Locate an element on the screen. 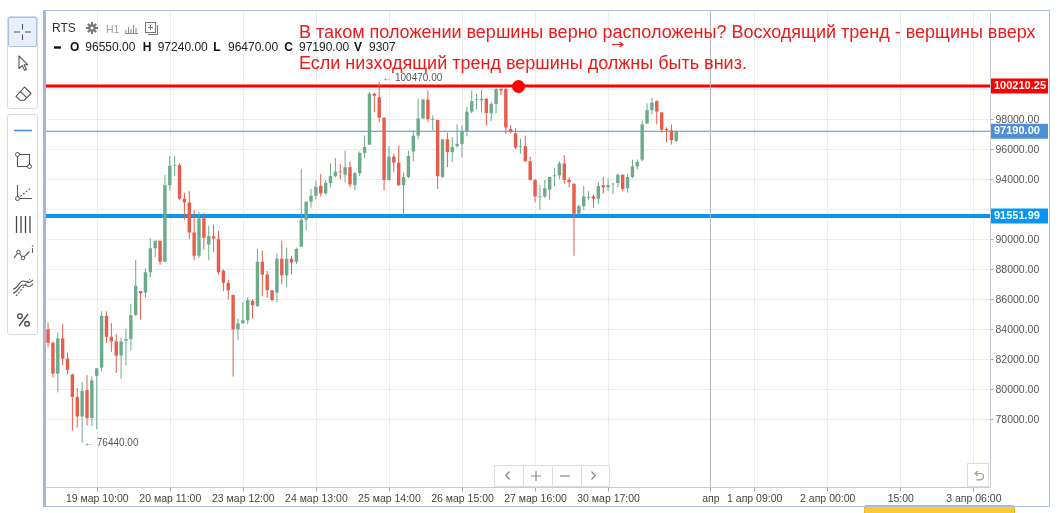  y-tick-label: 90000.00 is located at coordinates (1017, 238).